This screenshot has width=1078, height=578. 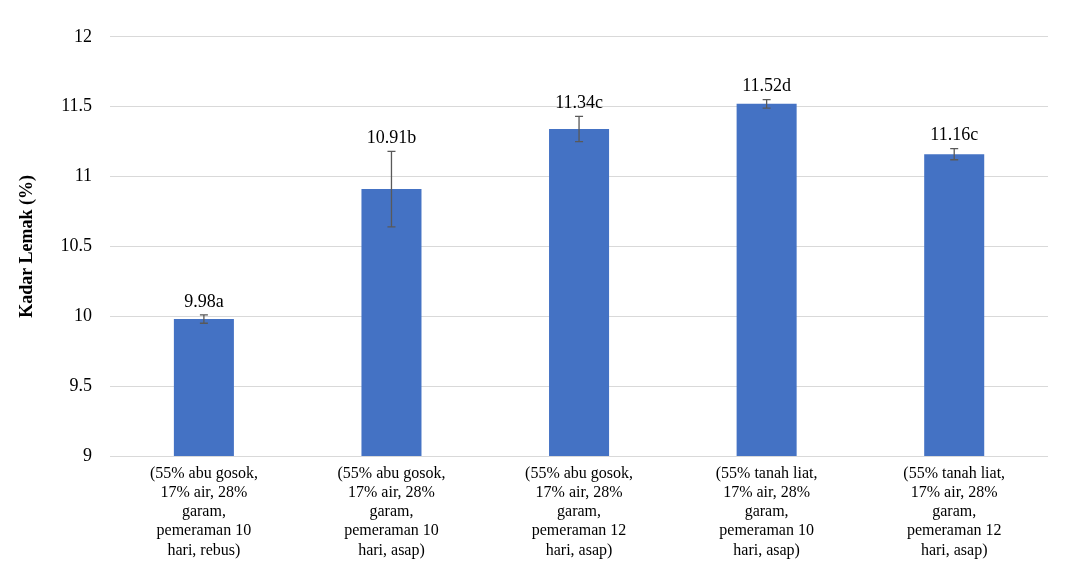 What do you see at coordinates (76, 245) in the screenshot?
I see `y-tick-label: 10.5` at bounding box center [76, 245].